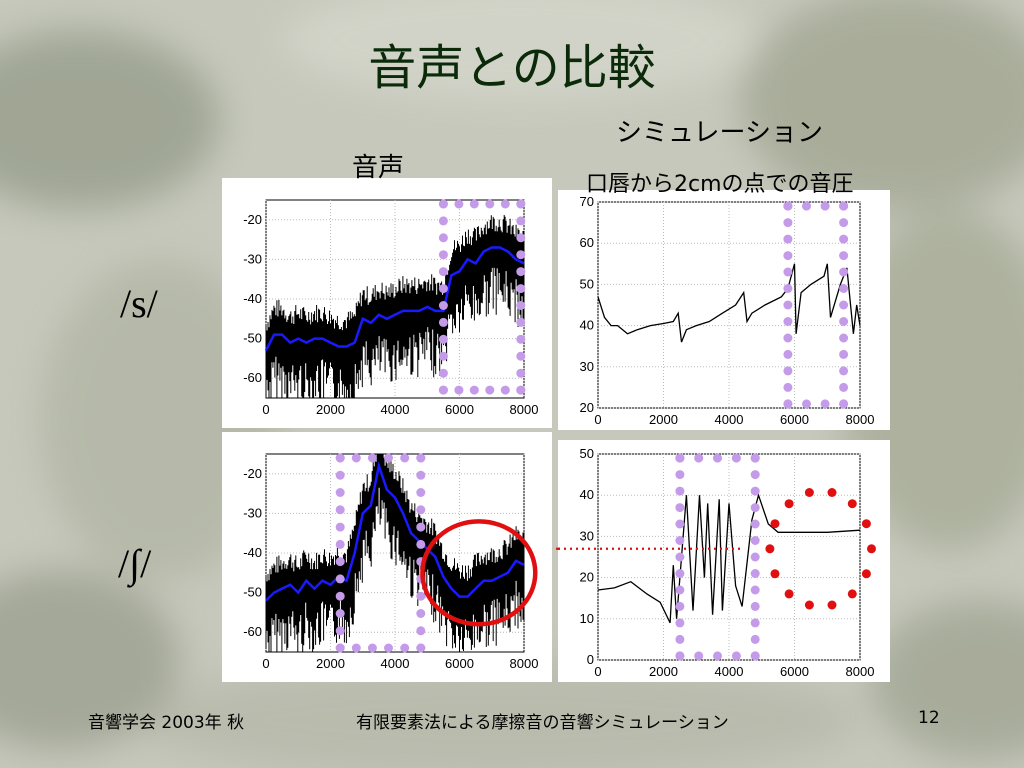  Describe the element at coordinates (587, 494) in the screenshot. I see `y-tick-label: 40` at that location.